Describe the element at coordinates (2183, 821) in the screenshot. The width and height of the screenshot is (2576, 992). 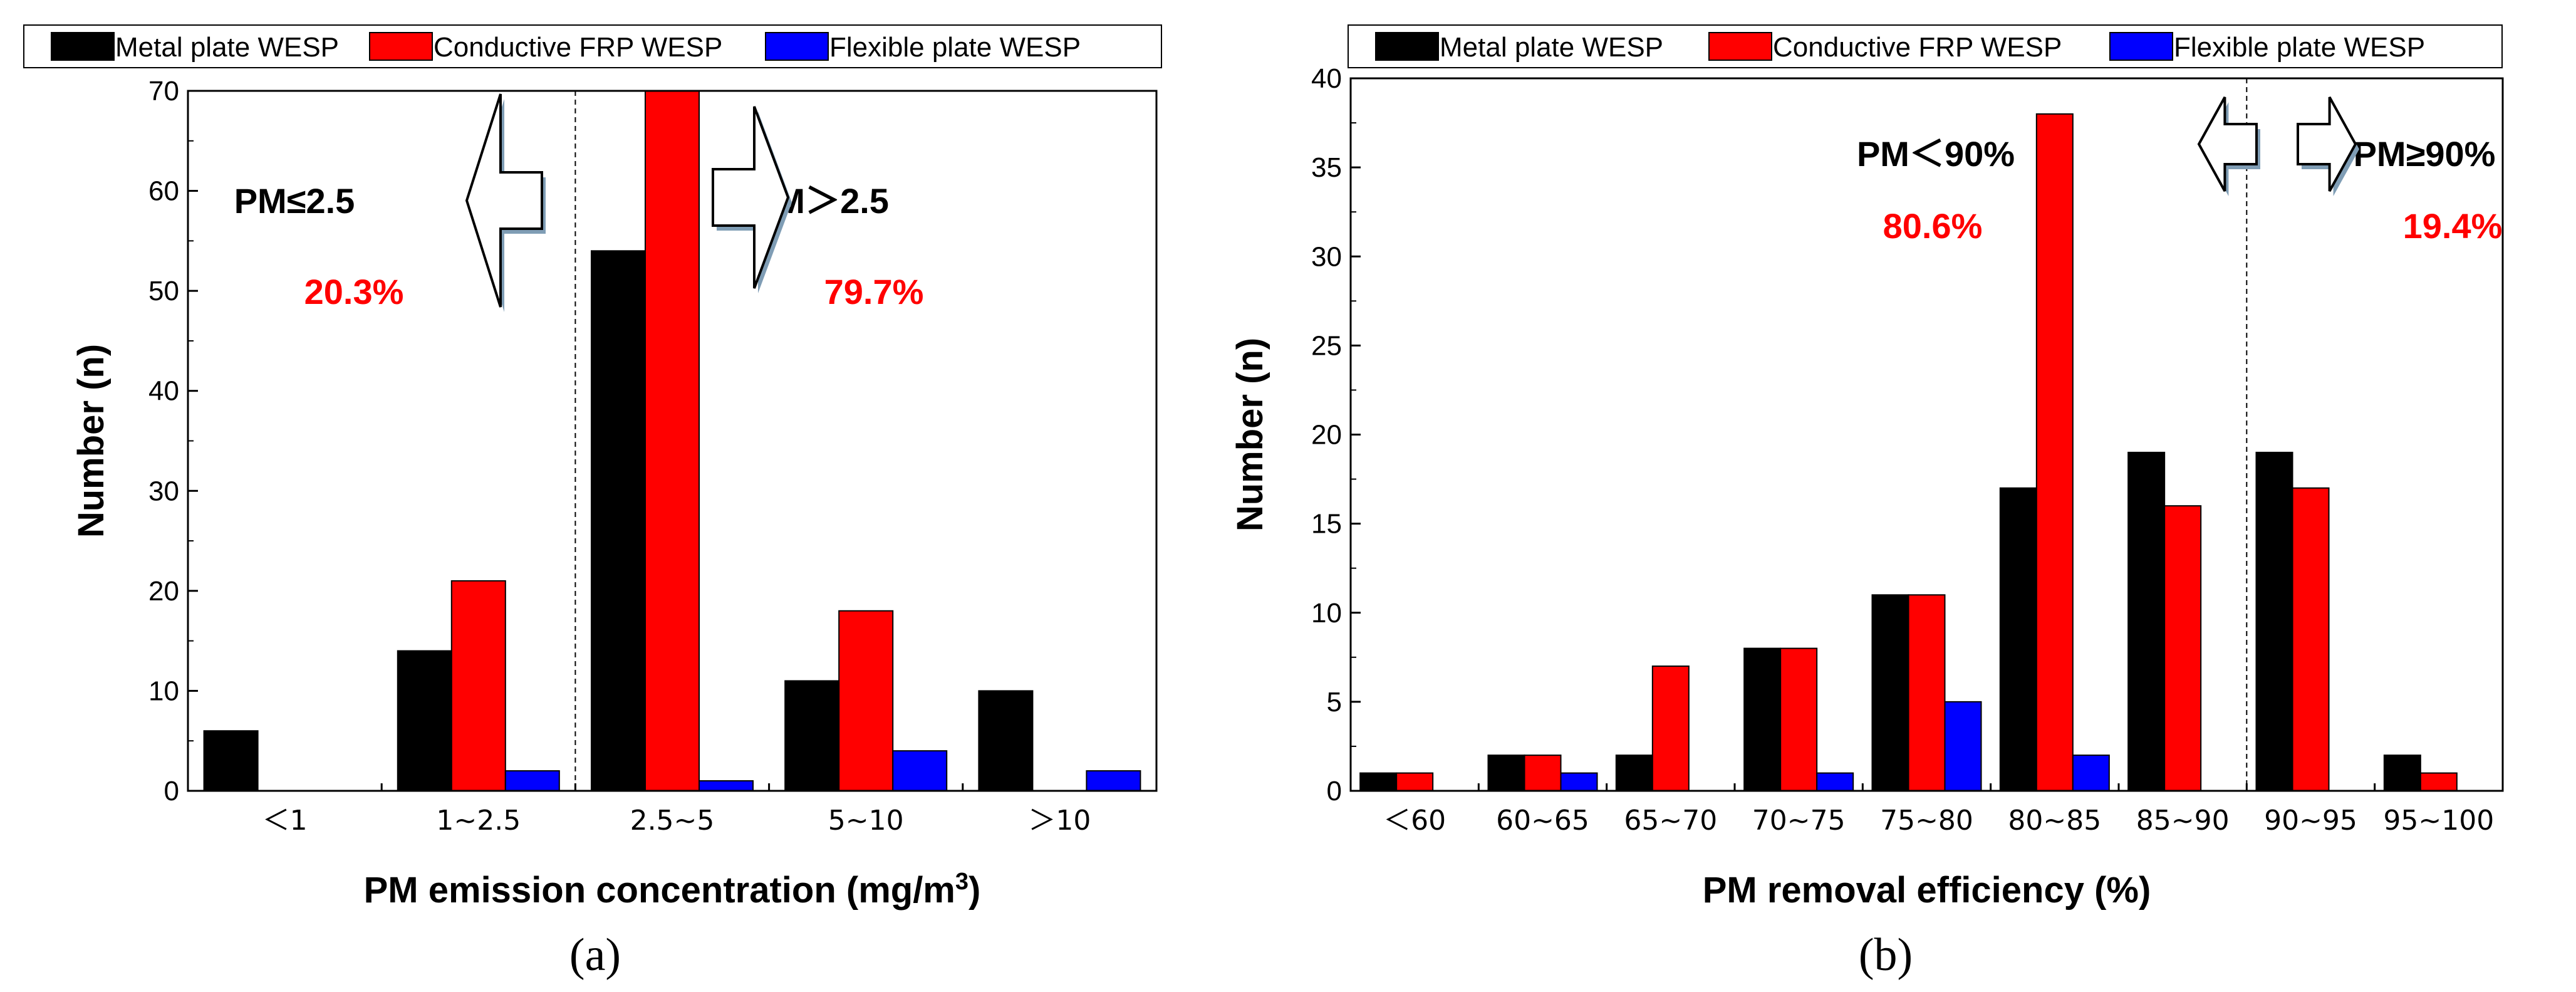
I see `x-tick-label: 85~90` at that location.